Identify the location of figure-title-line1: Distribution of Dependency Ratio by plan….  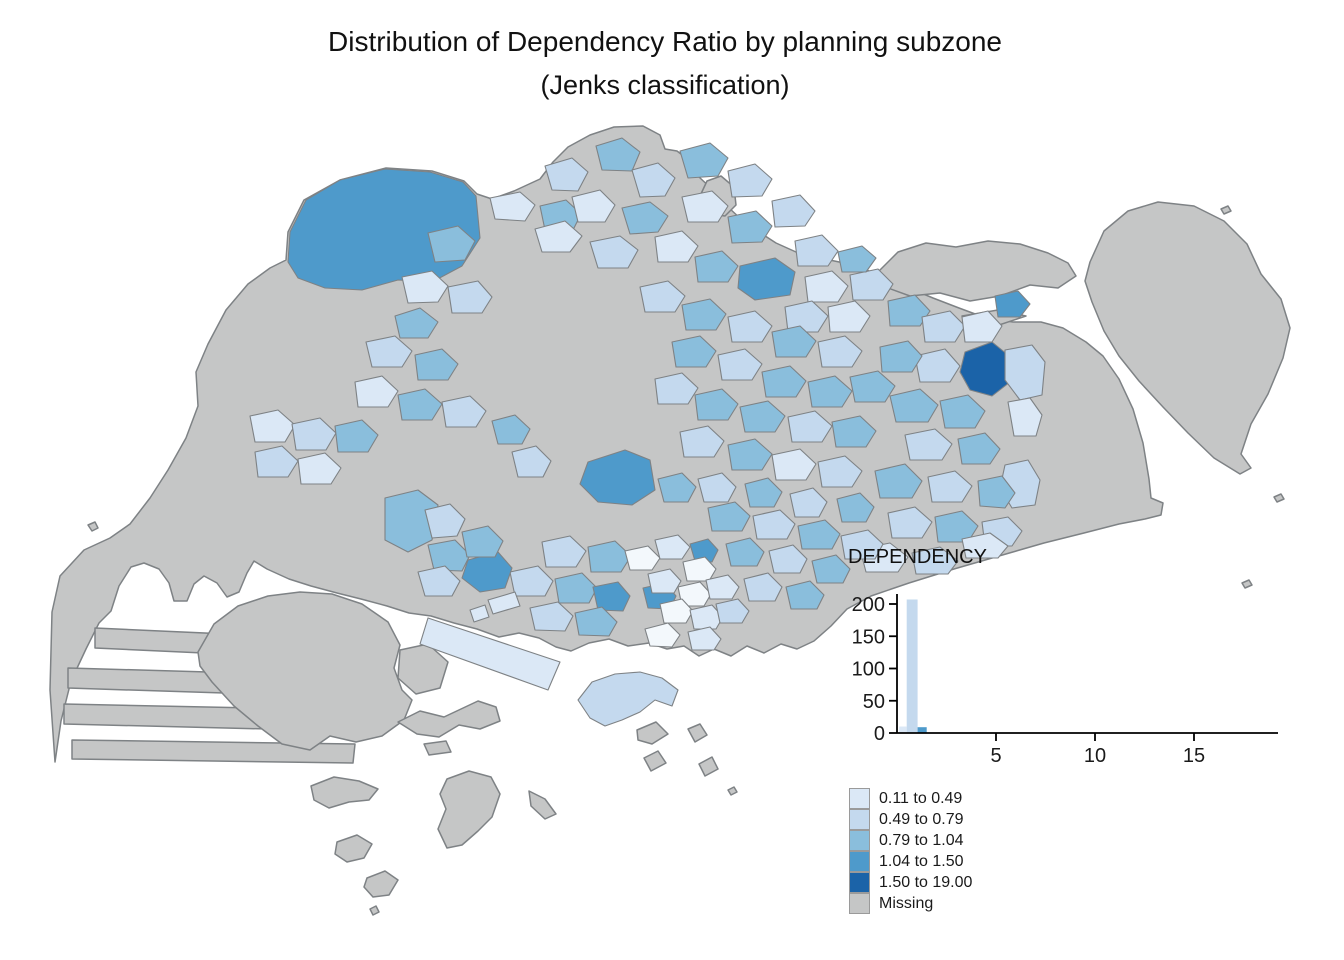
(665, 41).